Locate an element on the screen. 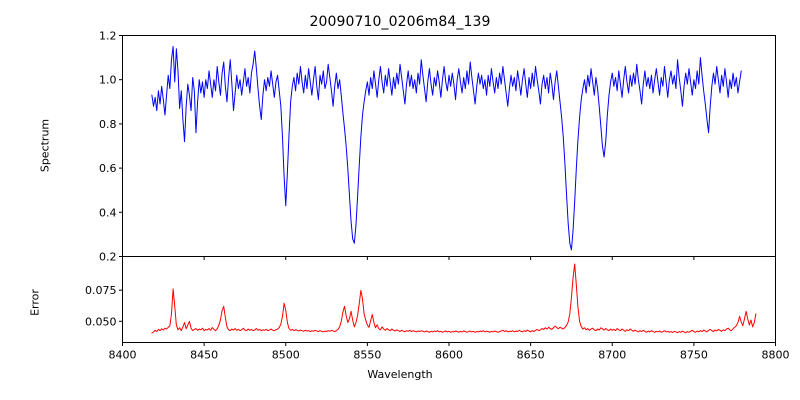 This screenshot has width=800, height=400. spectrum-ytick-label: 1.0 is located at coordinates (108, 80).